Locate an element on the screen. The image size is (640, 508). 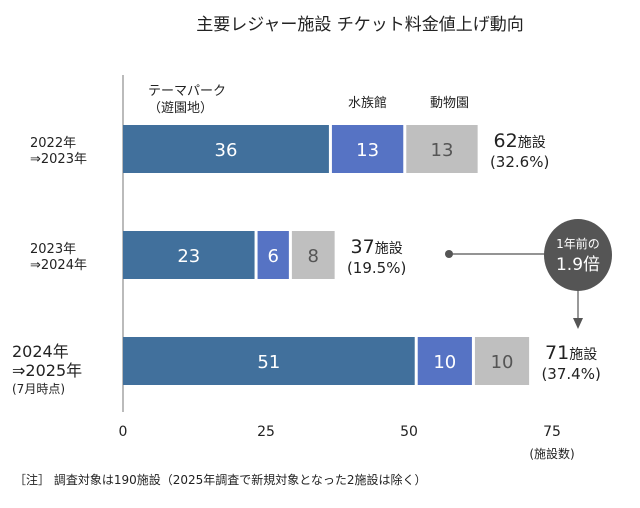
total-label: 37施設 is located at coordinates (377, 247).